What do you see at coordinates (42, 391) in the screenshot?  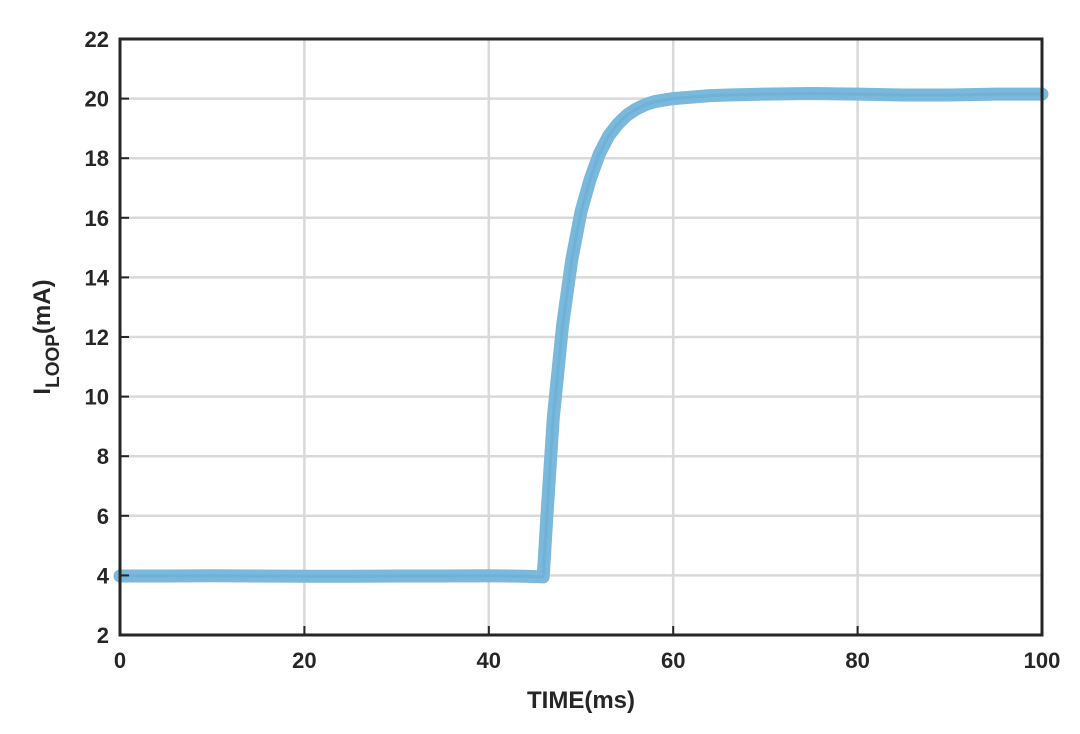 I see `y-axis-title-main: I` at bounding box center [42, 391].